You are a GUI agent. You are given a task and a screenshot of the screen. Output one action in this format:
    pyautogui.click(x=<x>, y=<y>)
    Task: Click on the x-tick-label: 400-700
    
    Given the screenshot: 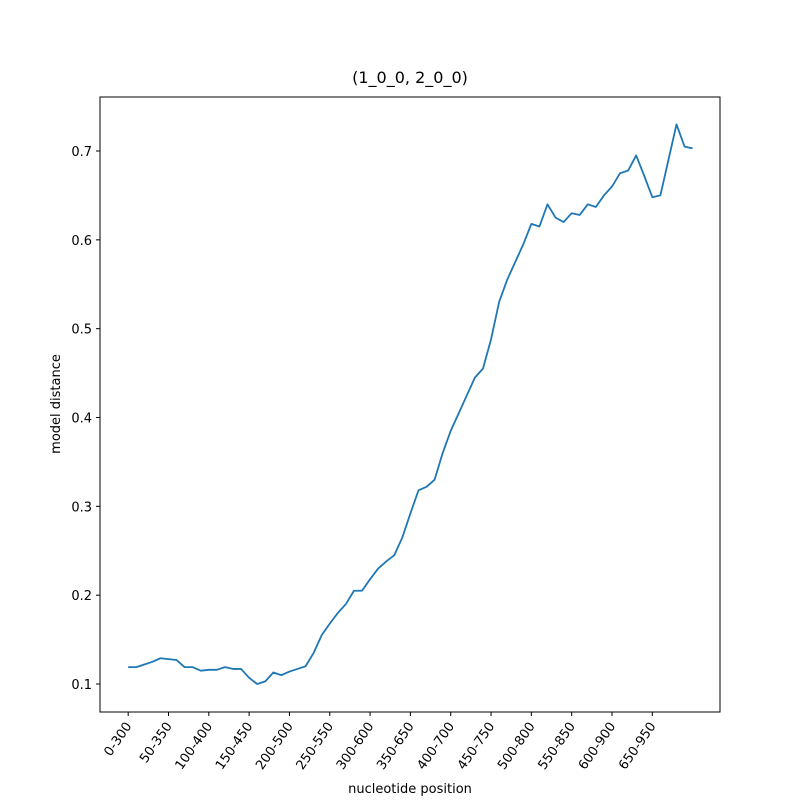 What is the action you would take?
    pyautogui.click(x=436, y=746)
    